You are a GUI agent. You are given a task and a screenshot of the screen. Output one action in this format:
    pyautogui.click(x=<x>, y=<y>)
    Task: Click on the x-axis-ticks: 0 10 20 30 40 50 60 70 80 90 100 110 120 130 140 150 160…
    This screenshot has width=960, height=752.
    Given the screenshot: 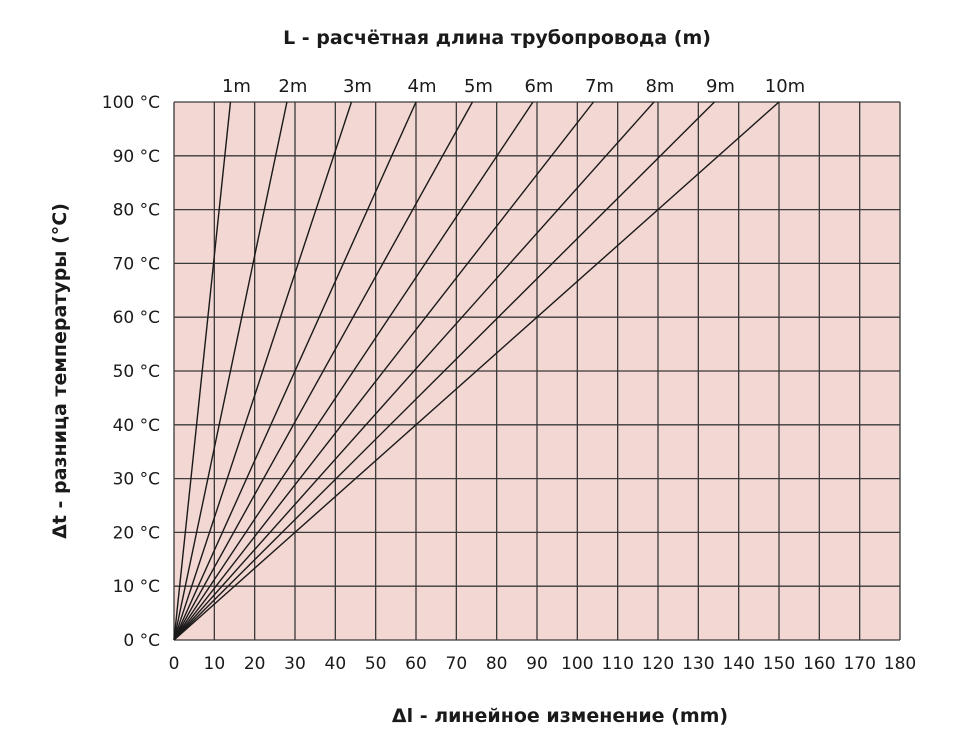 What is the action you would take?
    pyautogui.click(x=543, y=664)
    